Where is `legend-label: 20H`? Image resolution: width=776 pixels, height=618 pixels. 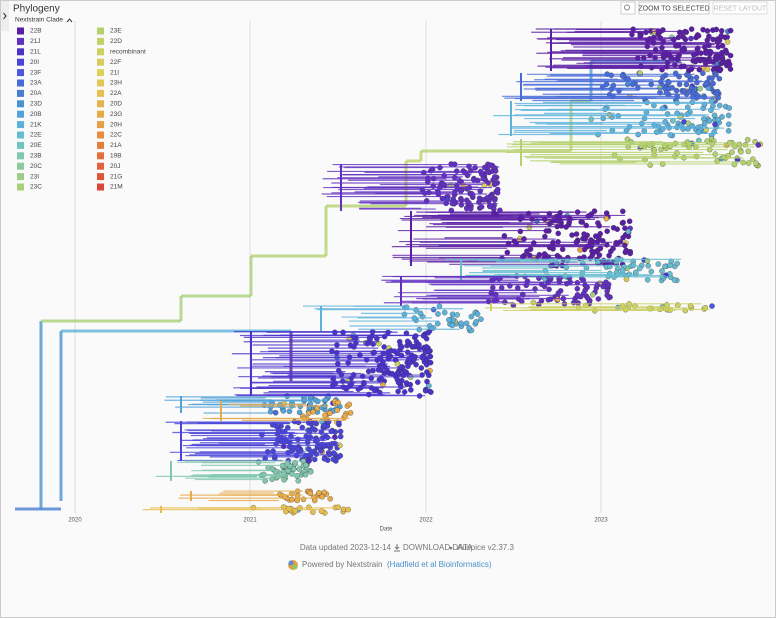
legend-label: 20H is located at coordinates (116, 124).